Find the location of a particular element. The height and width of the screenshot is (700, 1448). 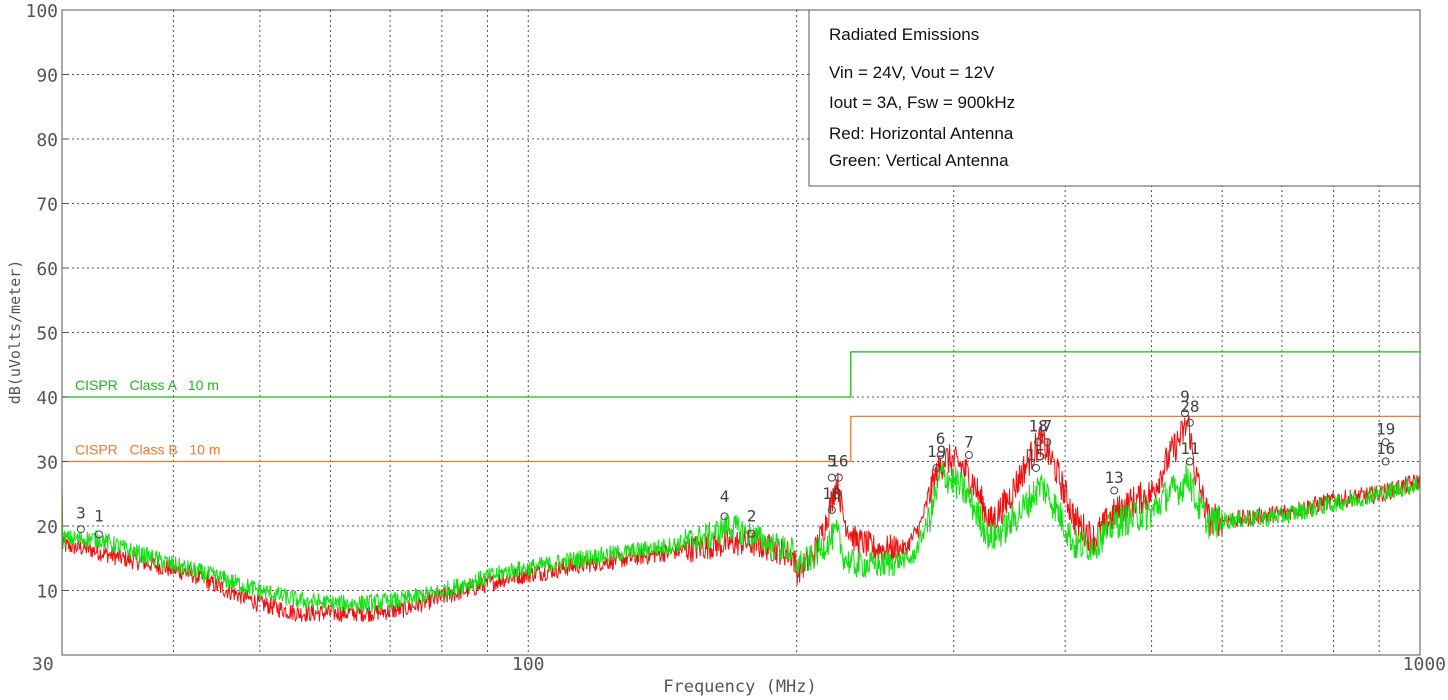

peak-marker-label: 28 is located at coordinates (1189, 406).